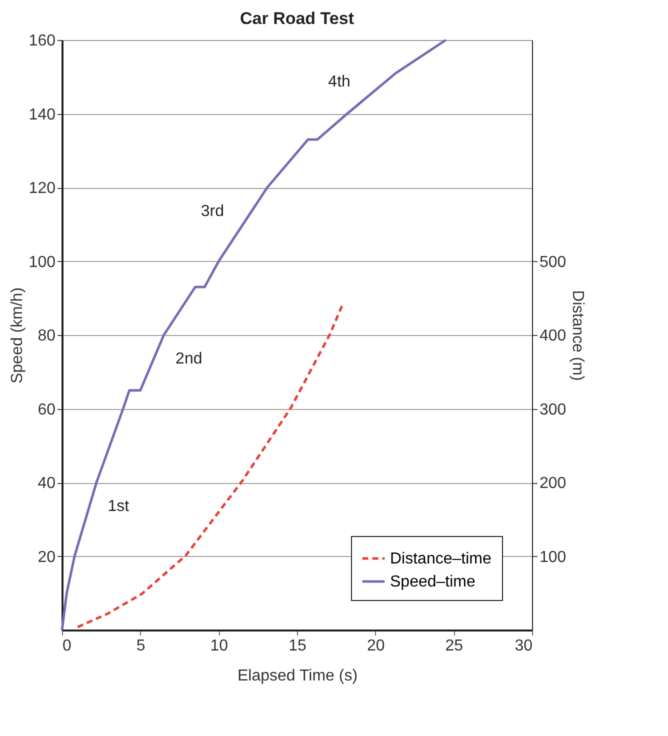 The width and height of the screenshot is (668, 736). What do you see at coordinates (577, 335) in the screenshot?
I see `y2-axis-title: Distance (m)` at bounding box center [577, 335].